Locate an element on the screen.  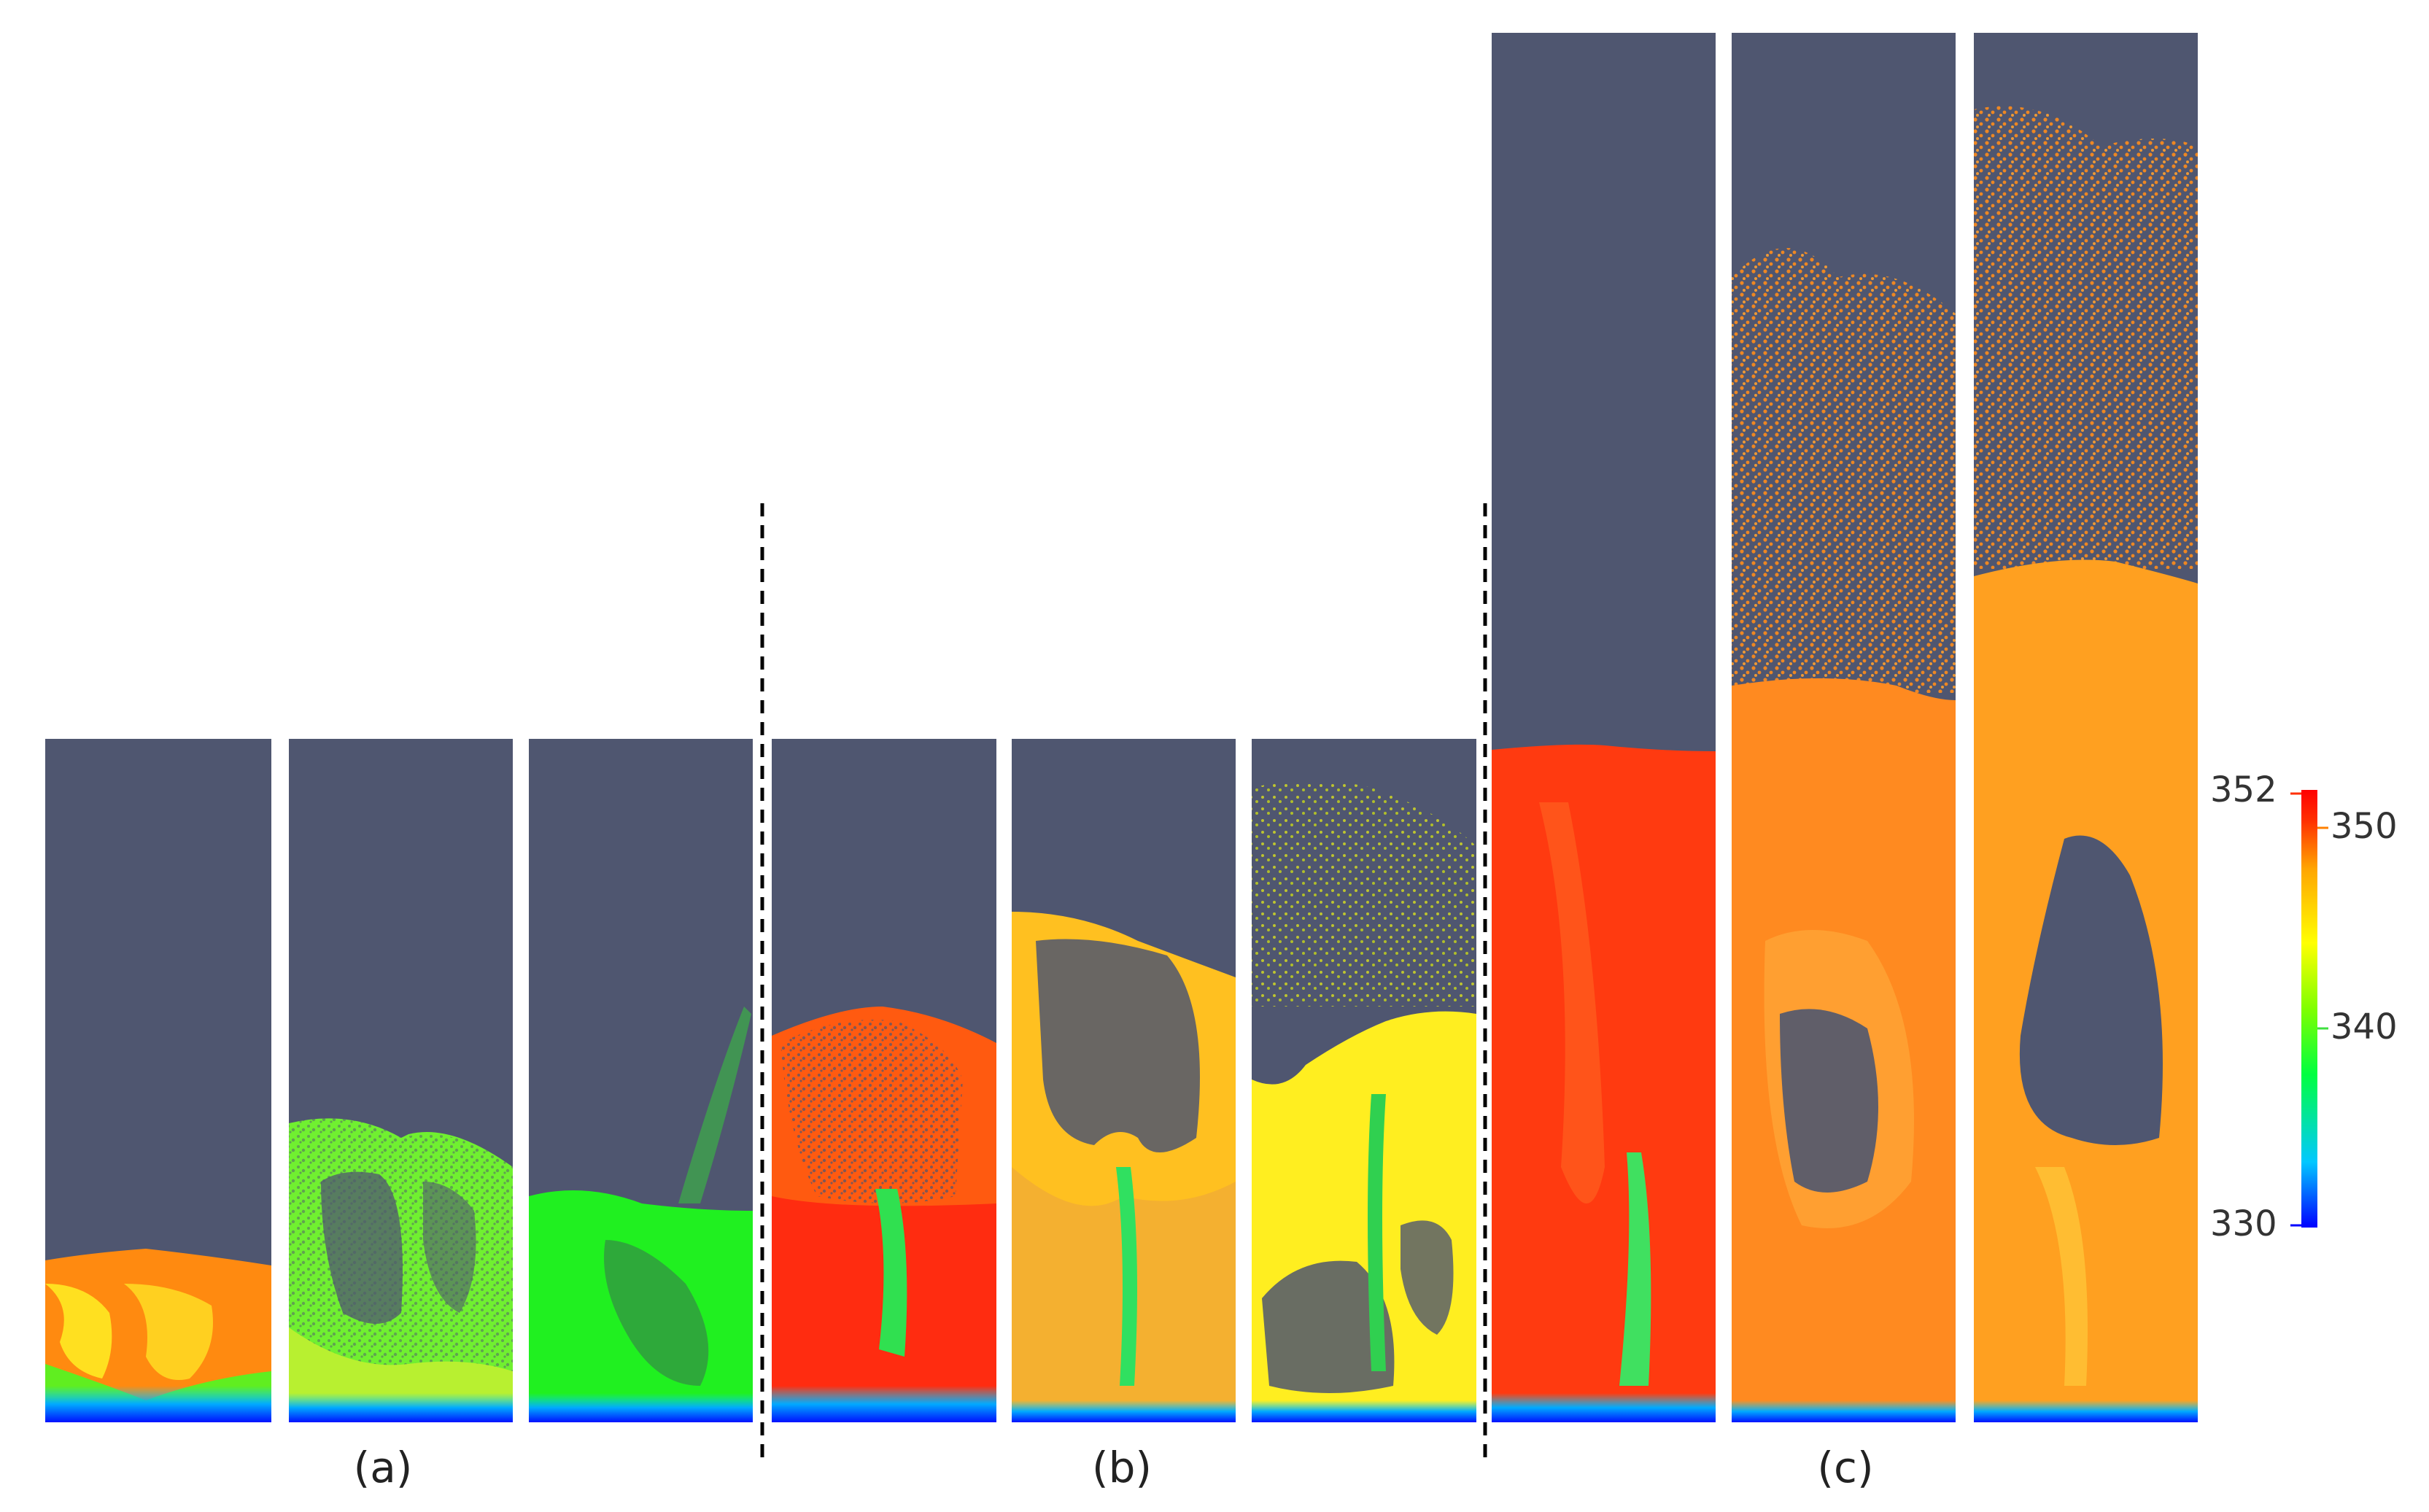
group-label-a: (a) is located at coordinates (383, 1467).